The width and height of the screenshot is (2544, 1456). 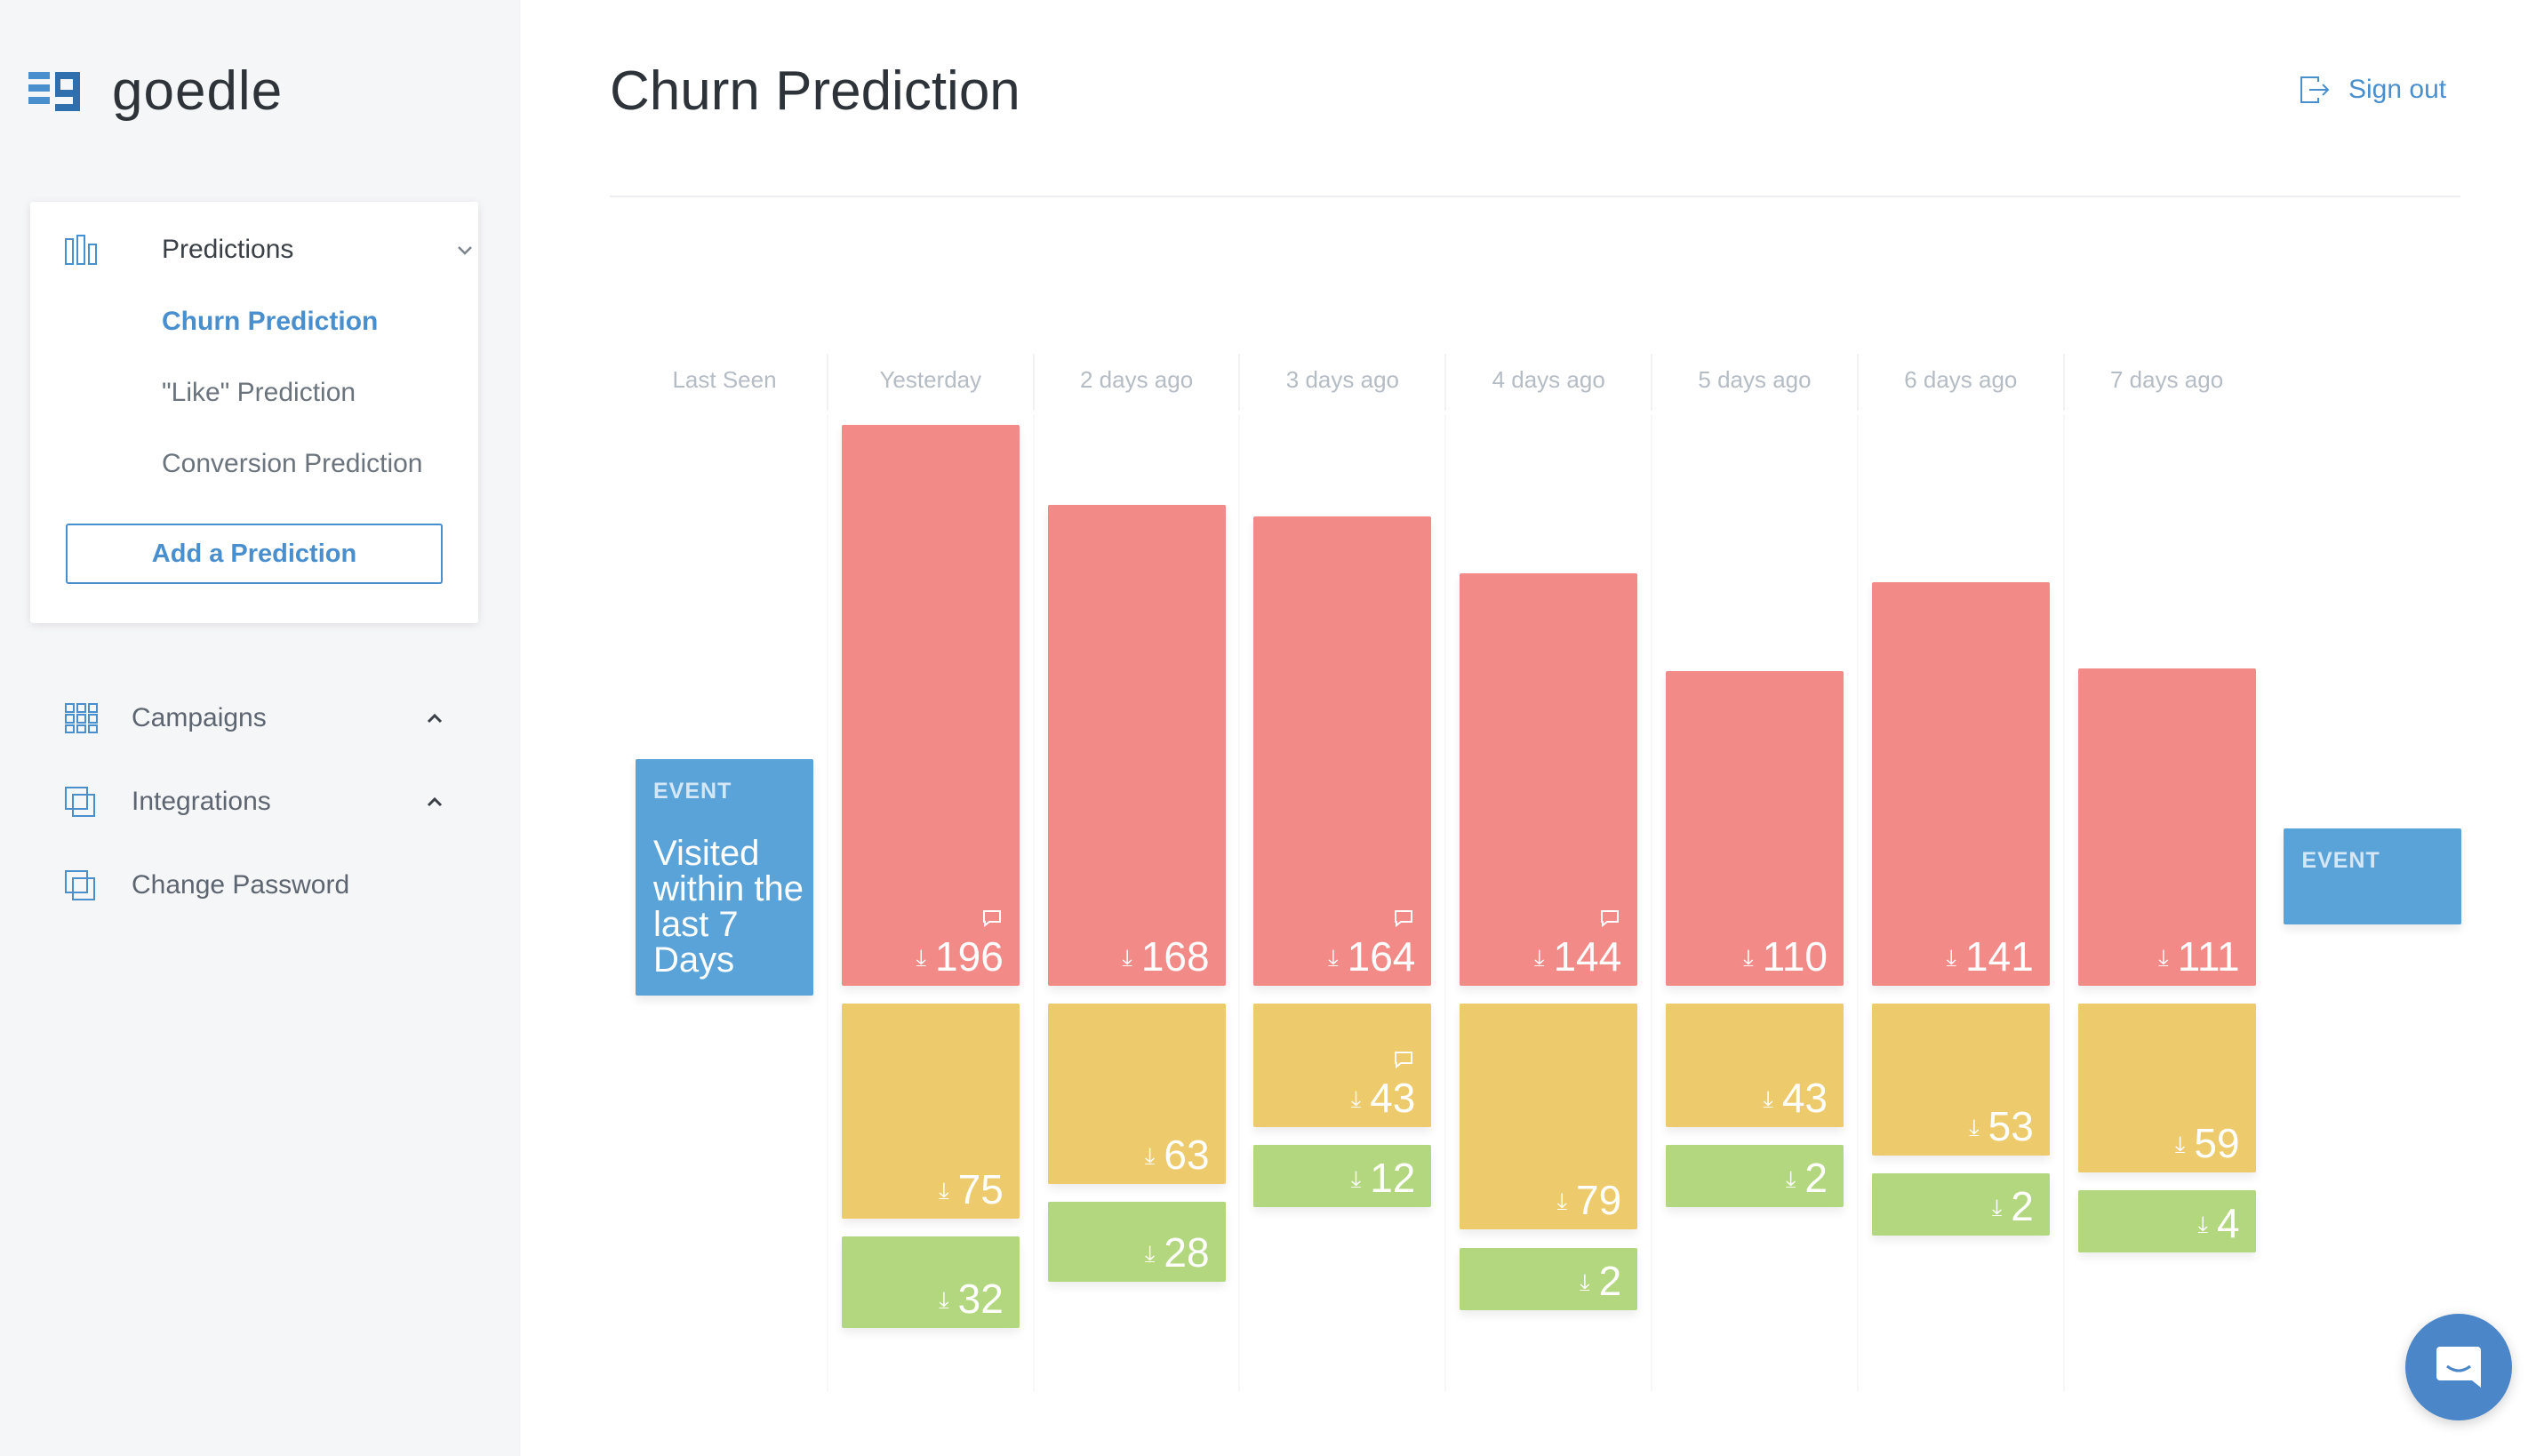 What do you see at coordinates (1960, 784) in the screenshot?
I see `red-bar: ⤓ 141` at bounding box center [1960, 784].